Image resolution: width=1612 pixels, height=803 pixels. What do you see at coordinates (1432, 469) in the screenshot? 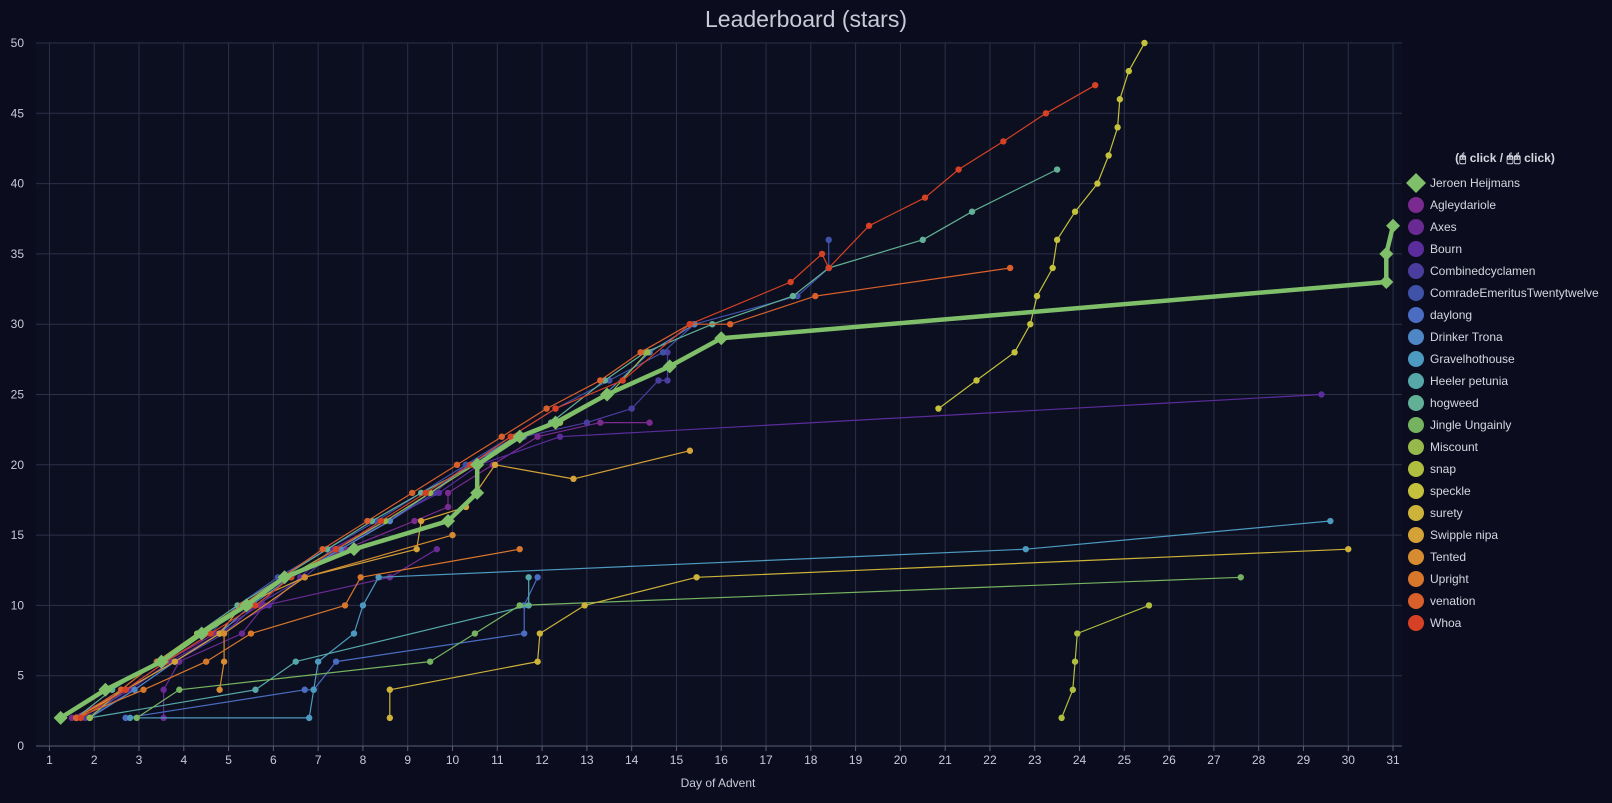
I see `legend-item-snap: snap` at bounding box center [1432, 469].